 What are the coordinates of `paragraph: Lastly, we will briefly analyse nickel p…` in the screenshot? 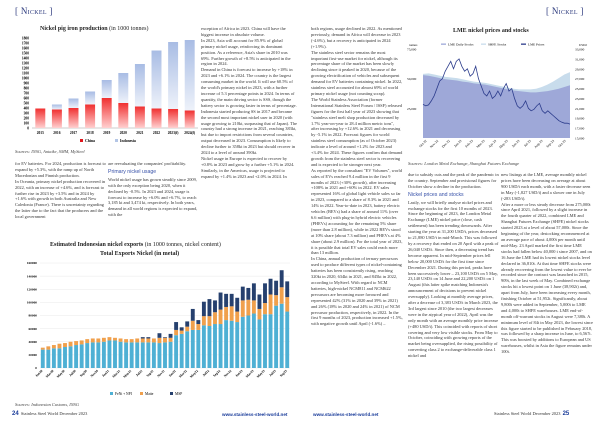 It's located at (450, 205).